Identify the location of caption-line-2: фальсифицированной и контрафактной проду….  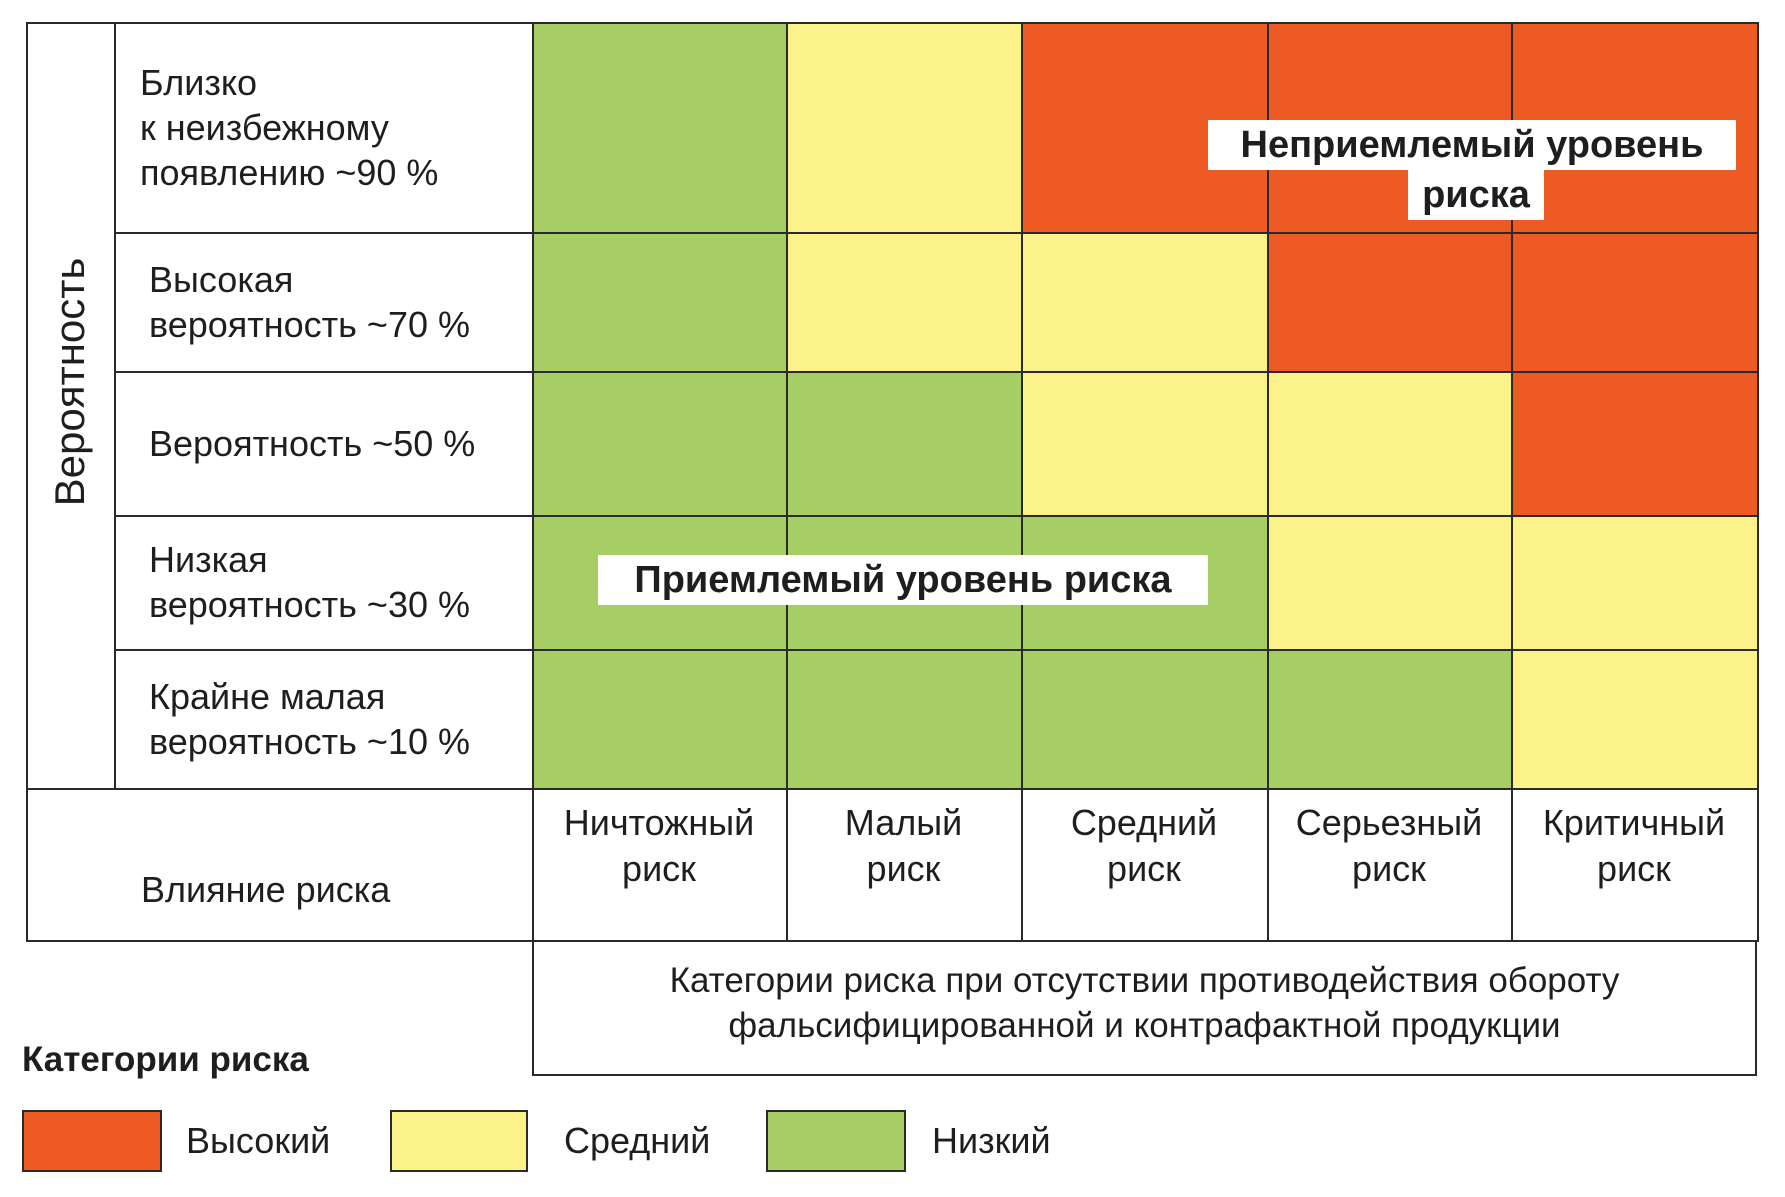
(1144, 1025).